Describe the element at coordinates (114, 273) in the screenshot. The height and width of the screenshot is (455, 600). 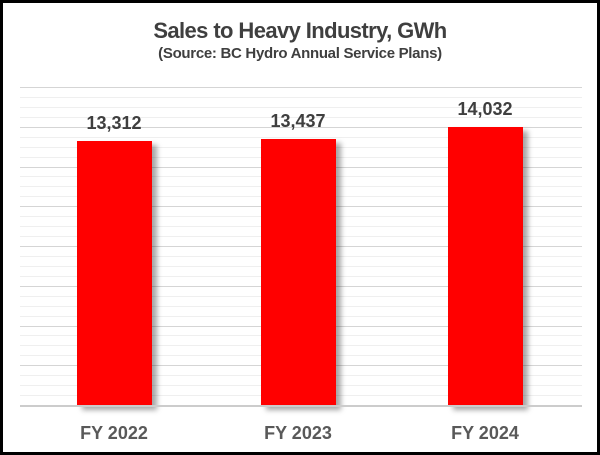
I see `bar-fy-2022` at that location.